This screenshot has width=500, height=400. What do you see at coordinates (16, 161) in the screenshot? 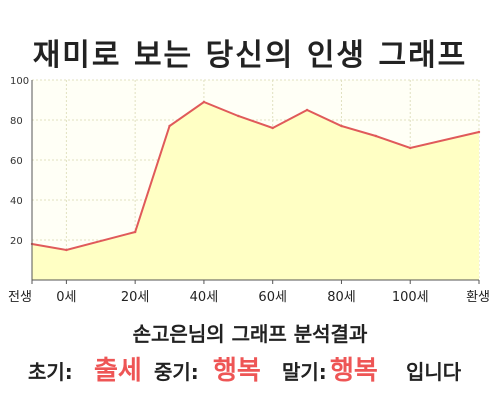
I see `y-tick-label: 60` at bounding box center [16, 161].